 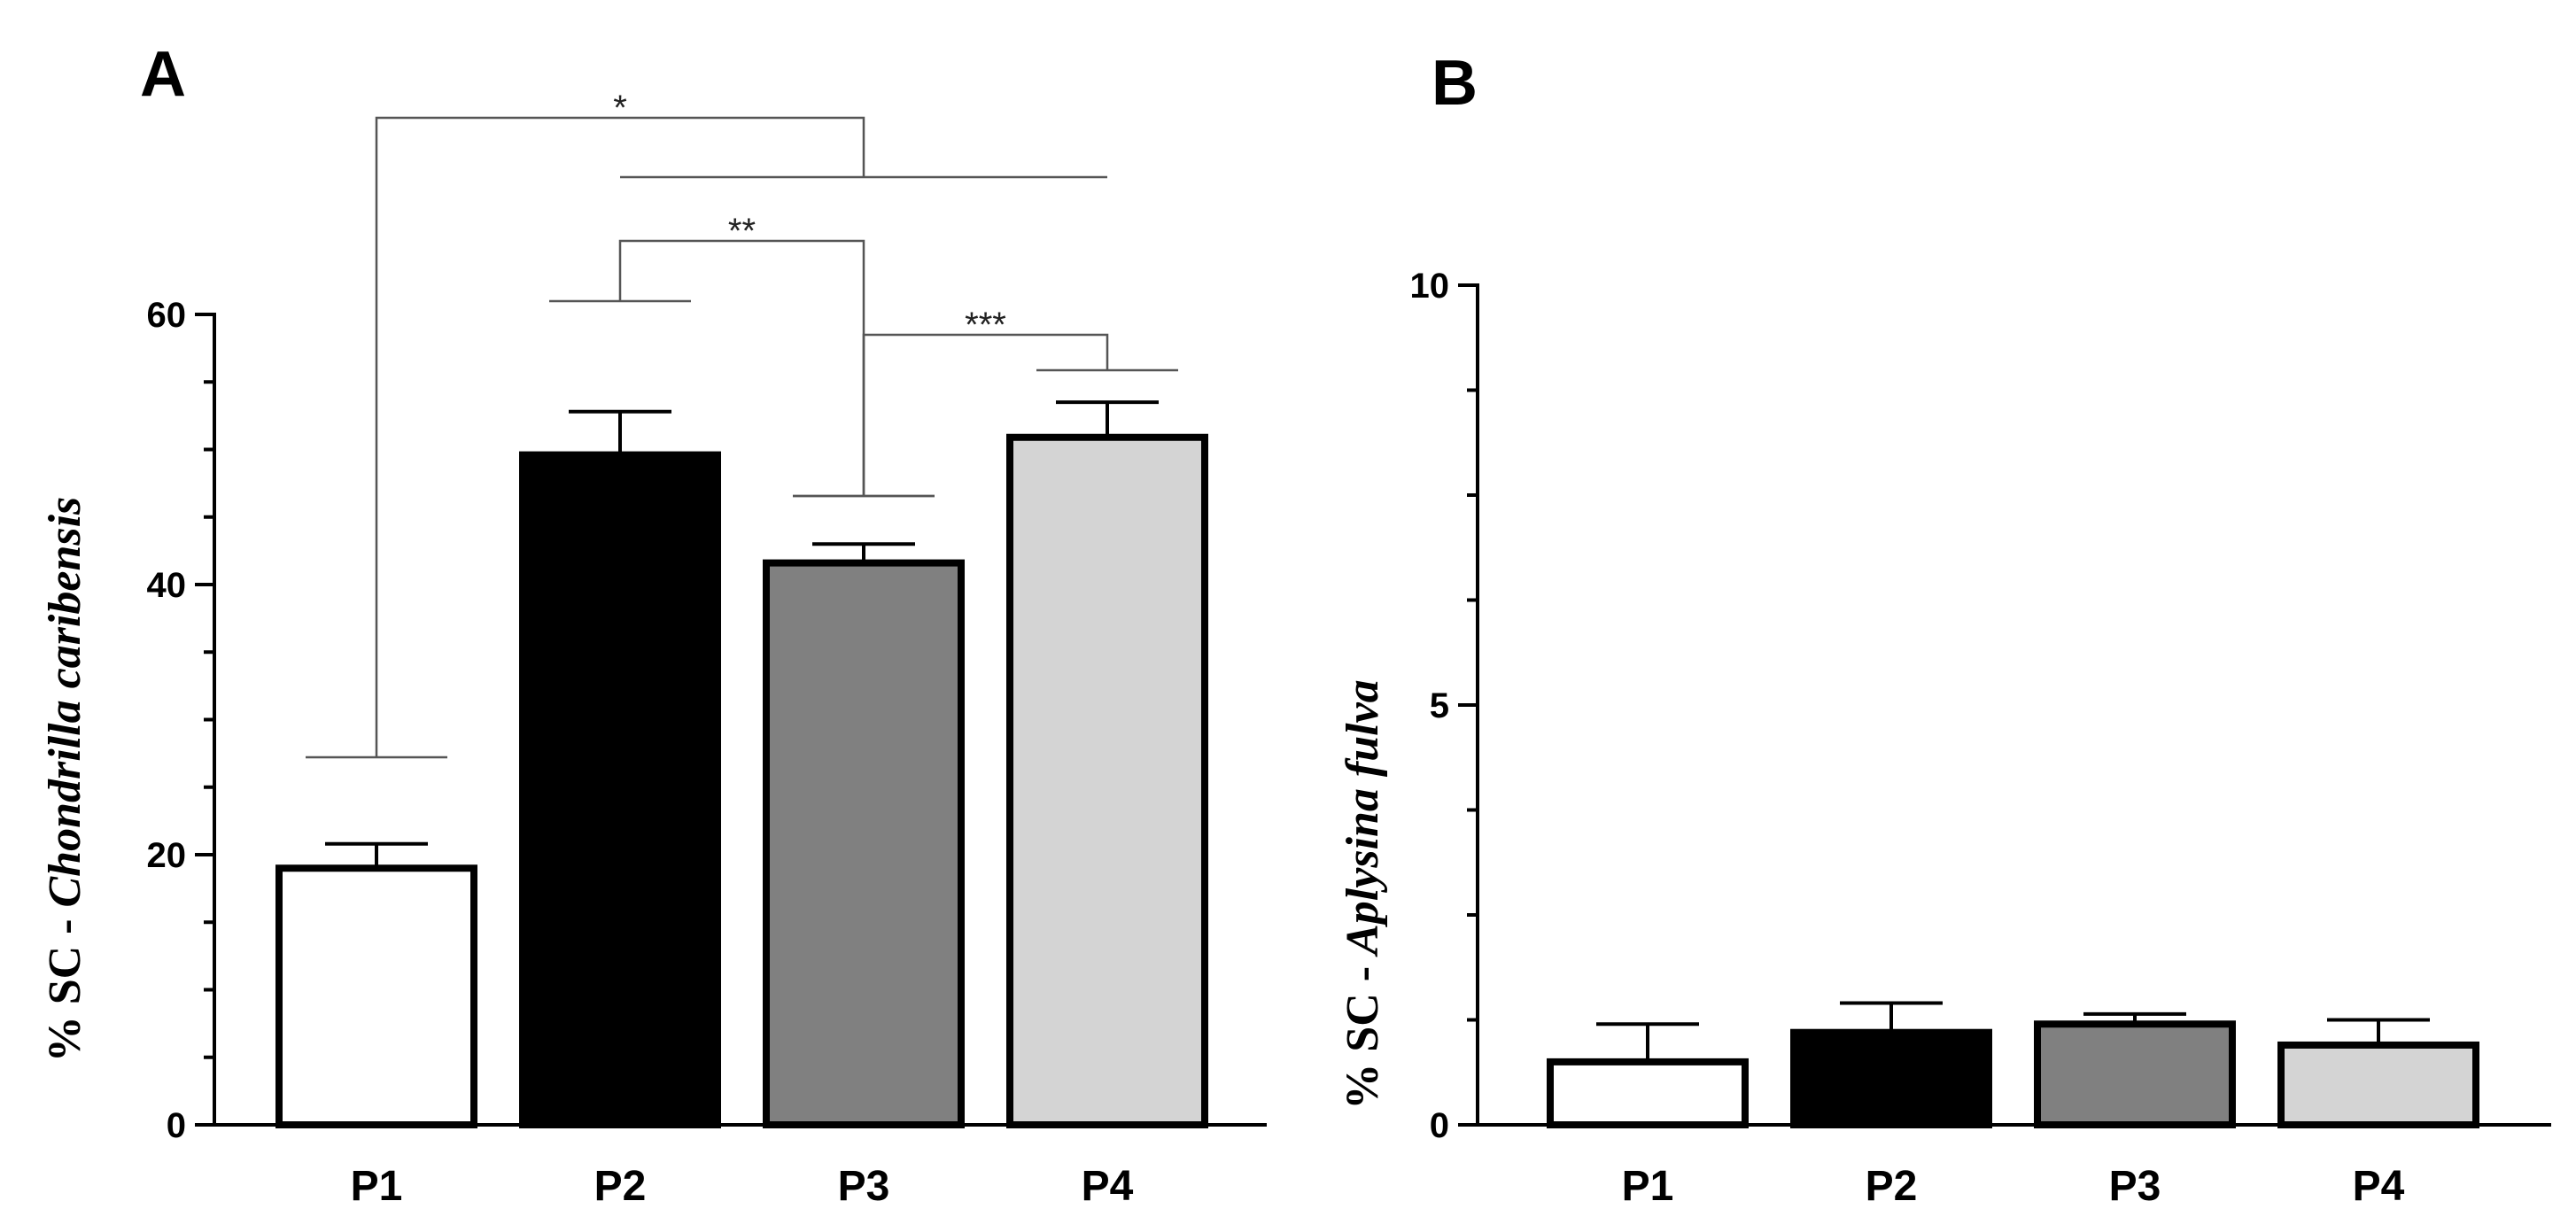 What do you see at coordinates (2379, 1186) in the screenshot?
I see `panel-b-x-tick-label: P4` at bounding box center [2379, 1186].